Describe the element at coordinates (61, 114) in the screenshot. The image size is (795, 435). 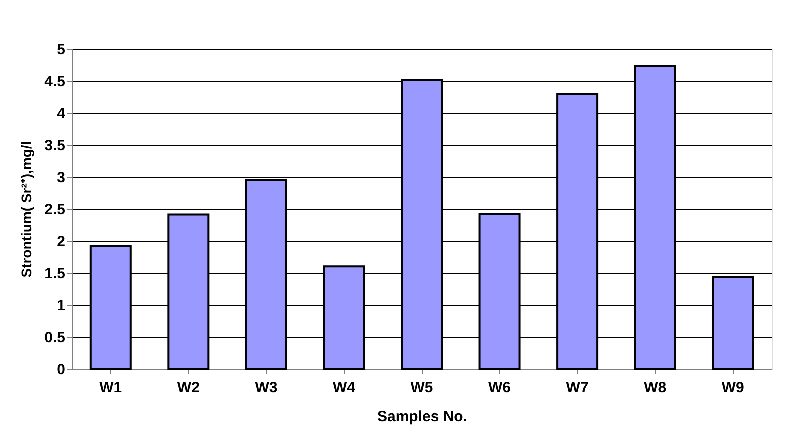
I see `y-tick-label: 4` at that location.